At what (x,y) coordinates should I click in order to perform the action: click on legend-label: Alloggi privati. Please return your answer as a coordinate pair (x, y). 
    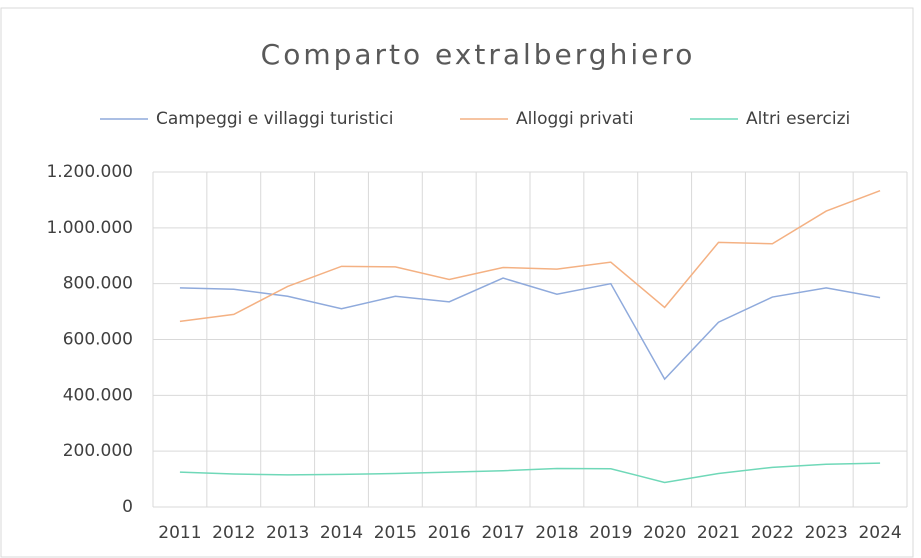
    Looking at the image, I should click on (575, 119).